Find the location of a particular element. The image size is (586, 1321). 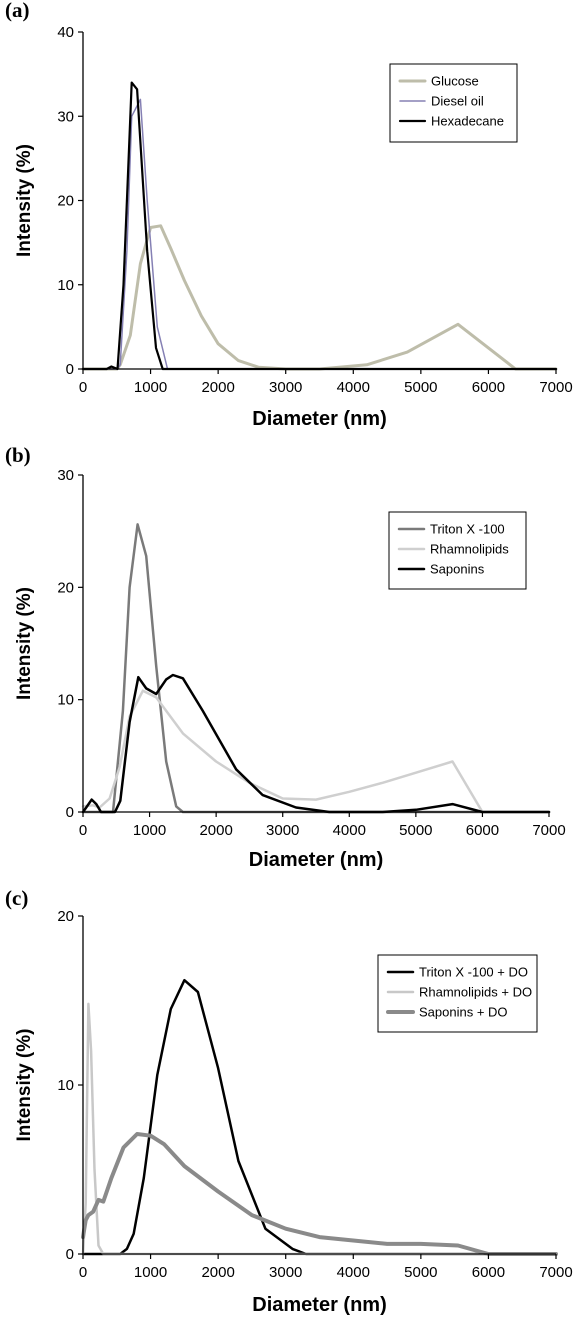

legend-label: Saponins is located at coordinates (457, 569).